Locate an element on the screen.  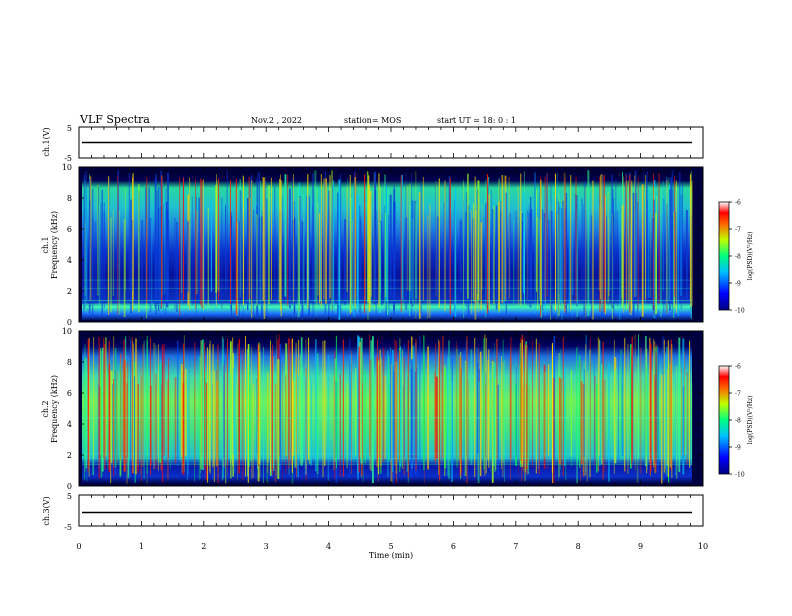
colorbar-tick-label: -10 is located at coordinates (740, 475).